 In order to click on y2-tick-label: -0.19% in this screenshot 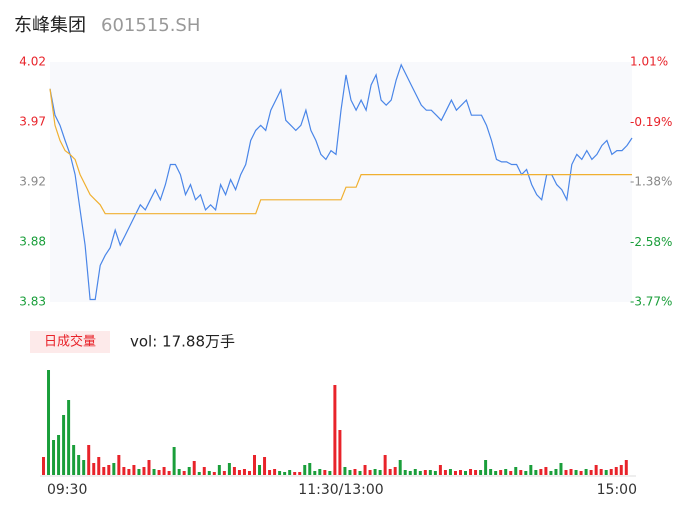, I will do `click(651, 122)`.